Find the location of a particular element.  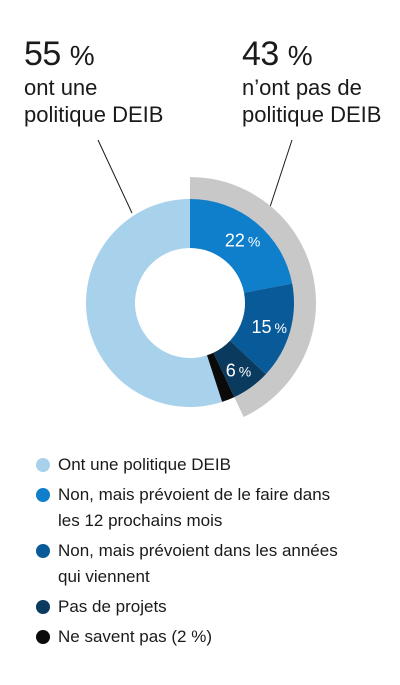

legend-label-plan-years-line1: Non, mais prévoient dans les années is located at coordinates (198, 550).